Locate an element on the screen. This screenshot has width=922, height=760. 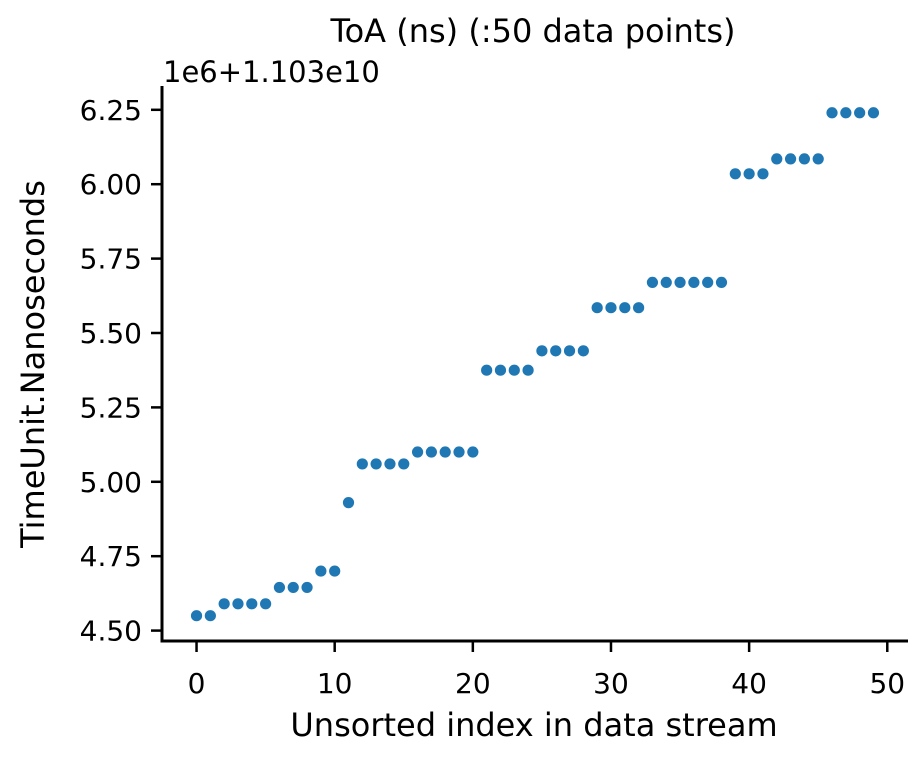
y-tick-label: 5.00 is located at coordinates (111, 482).